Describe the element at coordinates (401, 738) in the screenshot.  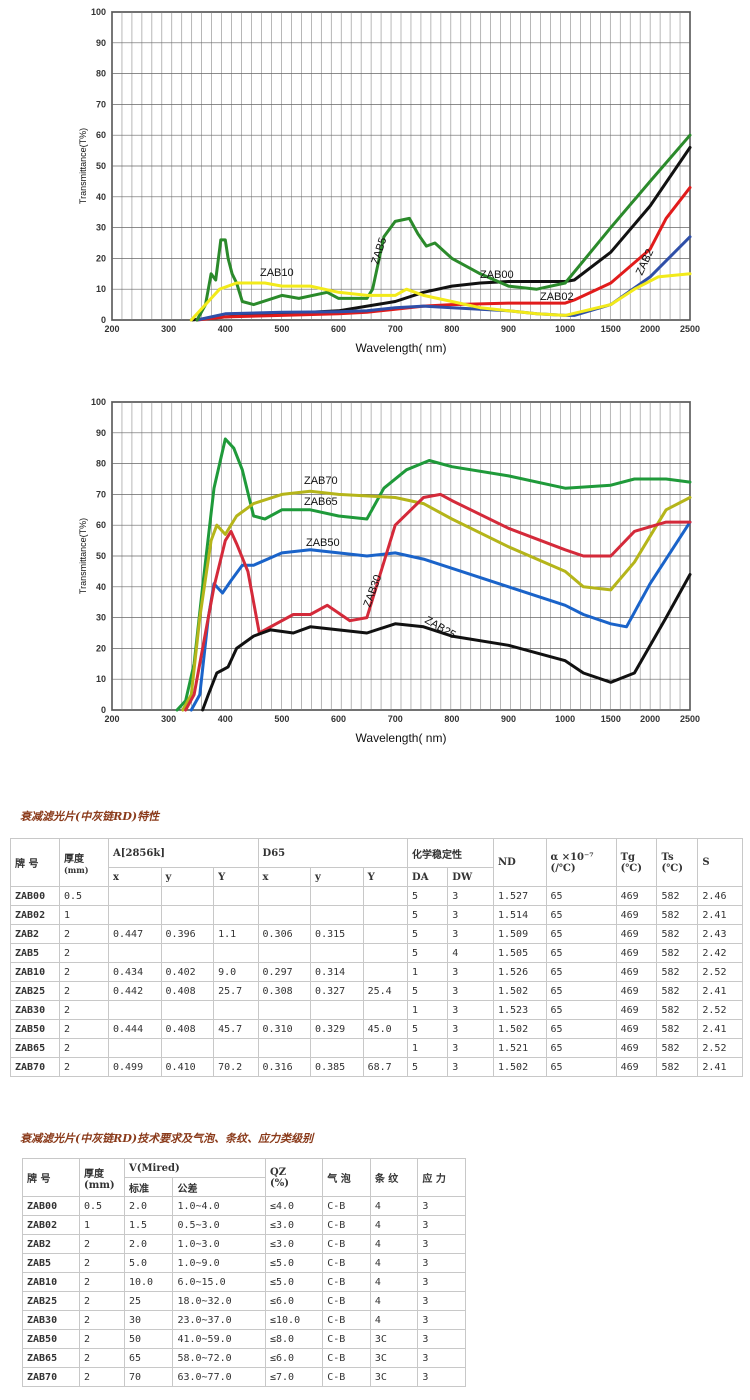
I see `x-axis-title: Wavelength( nm)` at that location.